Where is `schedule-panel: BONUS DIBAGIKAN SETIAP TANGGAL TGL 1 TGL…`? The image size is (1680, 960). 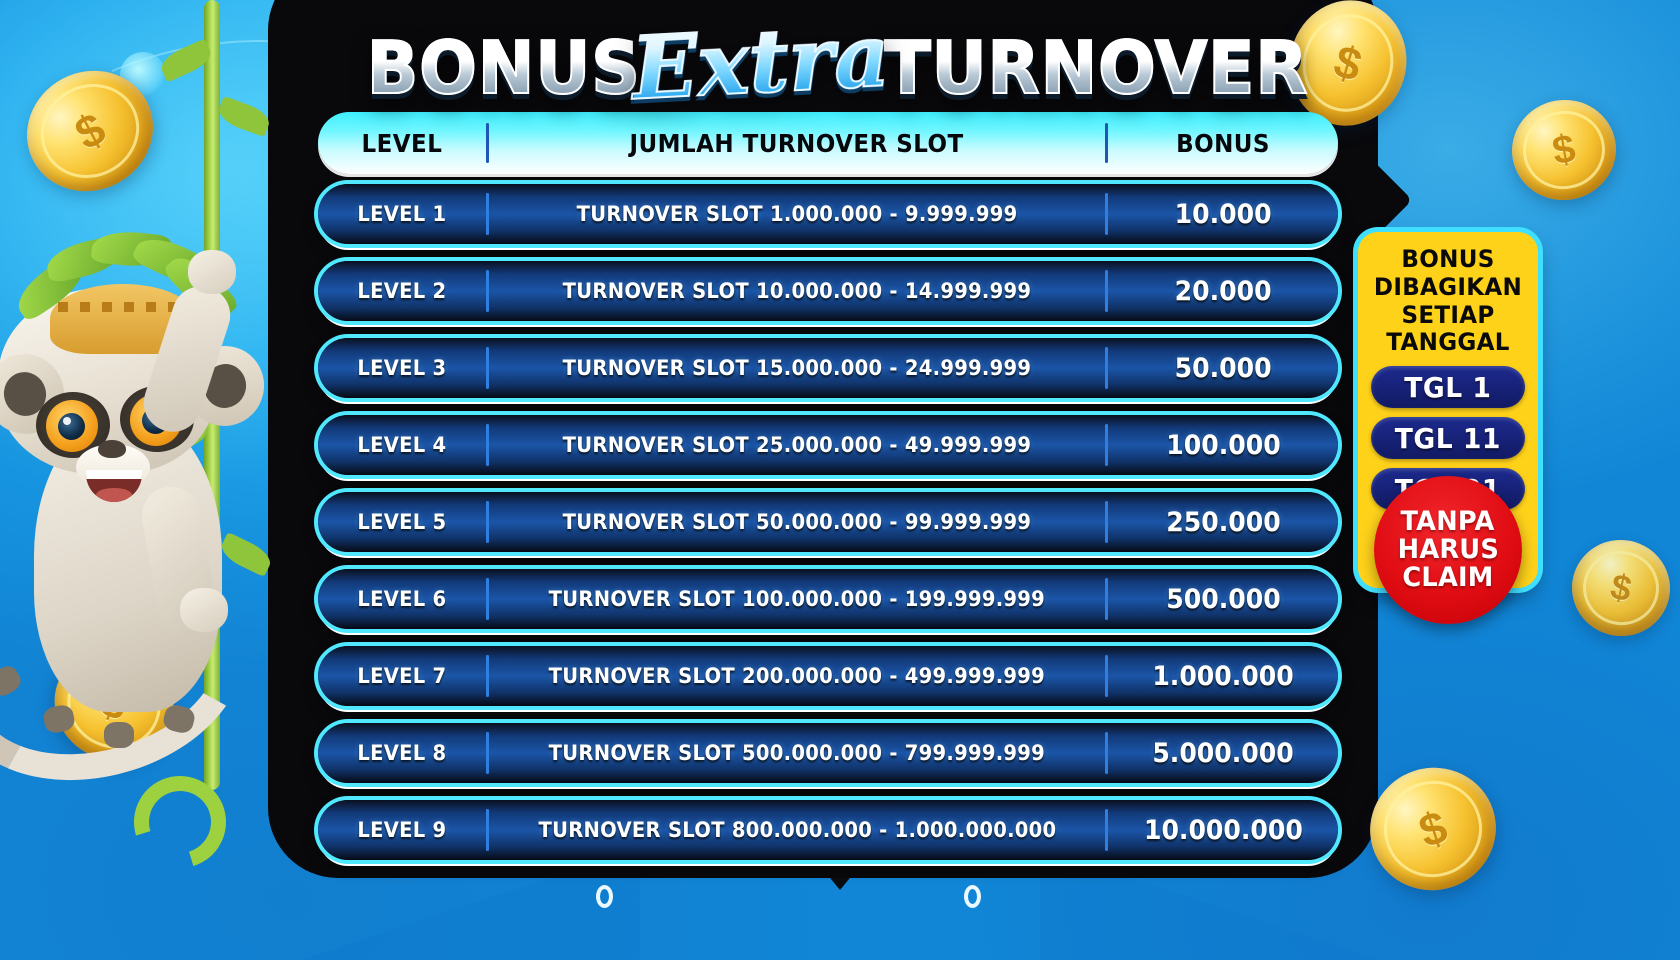 schedule-panel: BONUS DIBAGIKAN SETIAP TANGGAL TGL 1 TGL… is located at coordinates (1448, 428).